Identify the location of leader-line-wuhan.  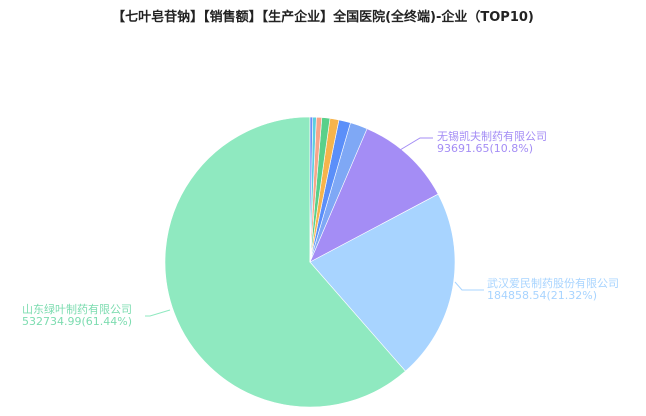
(469, 286).